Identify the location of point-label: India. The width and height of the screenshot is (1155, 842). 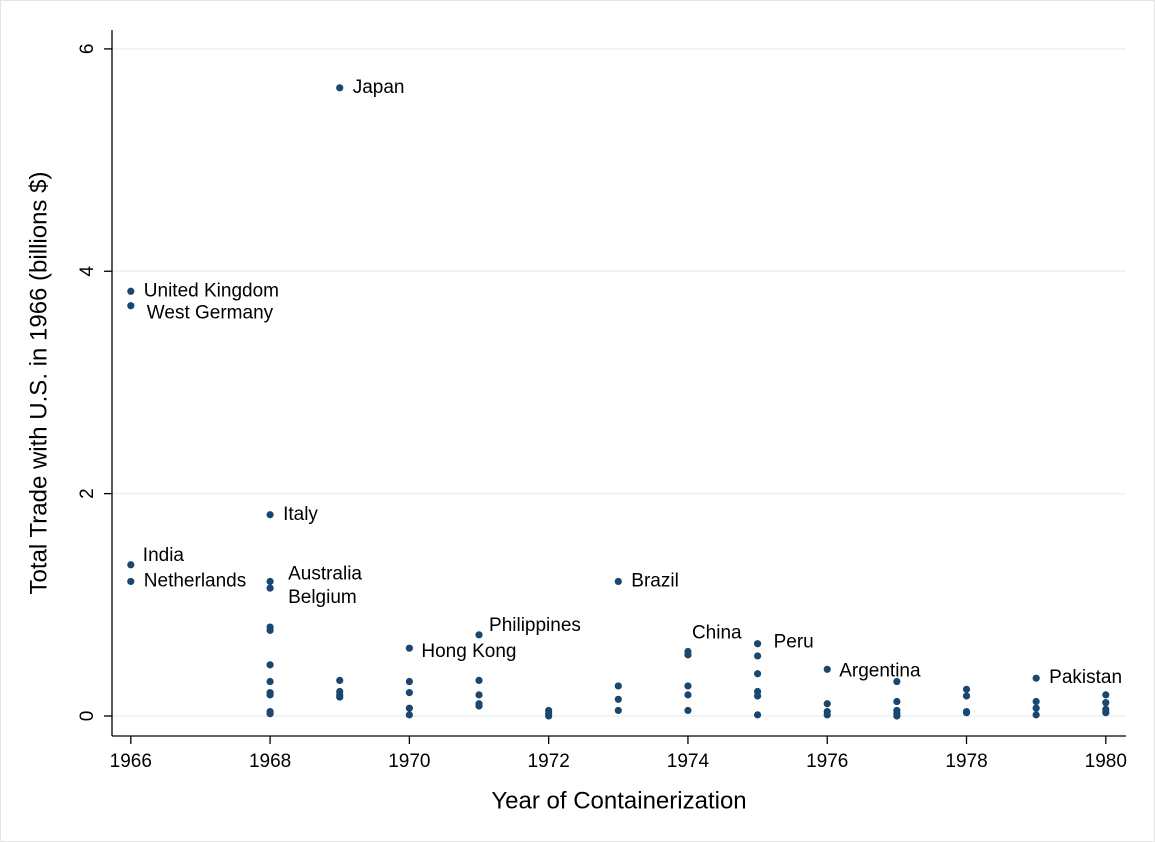
(164, 555).